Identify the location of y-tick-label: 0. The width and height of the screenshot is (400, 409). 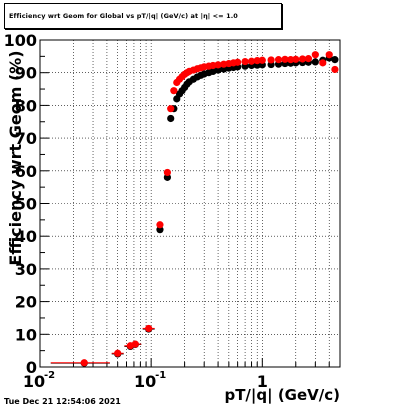
(31, 367).